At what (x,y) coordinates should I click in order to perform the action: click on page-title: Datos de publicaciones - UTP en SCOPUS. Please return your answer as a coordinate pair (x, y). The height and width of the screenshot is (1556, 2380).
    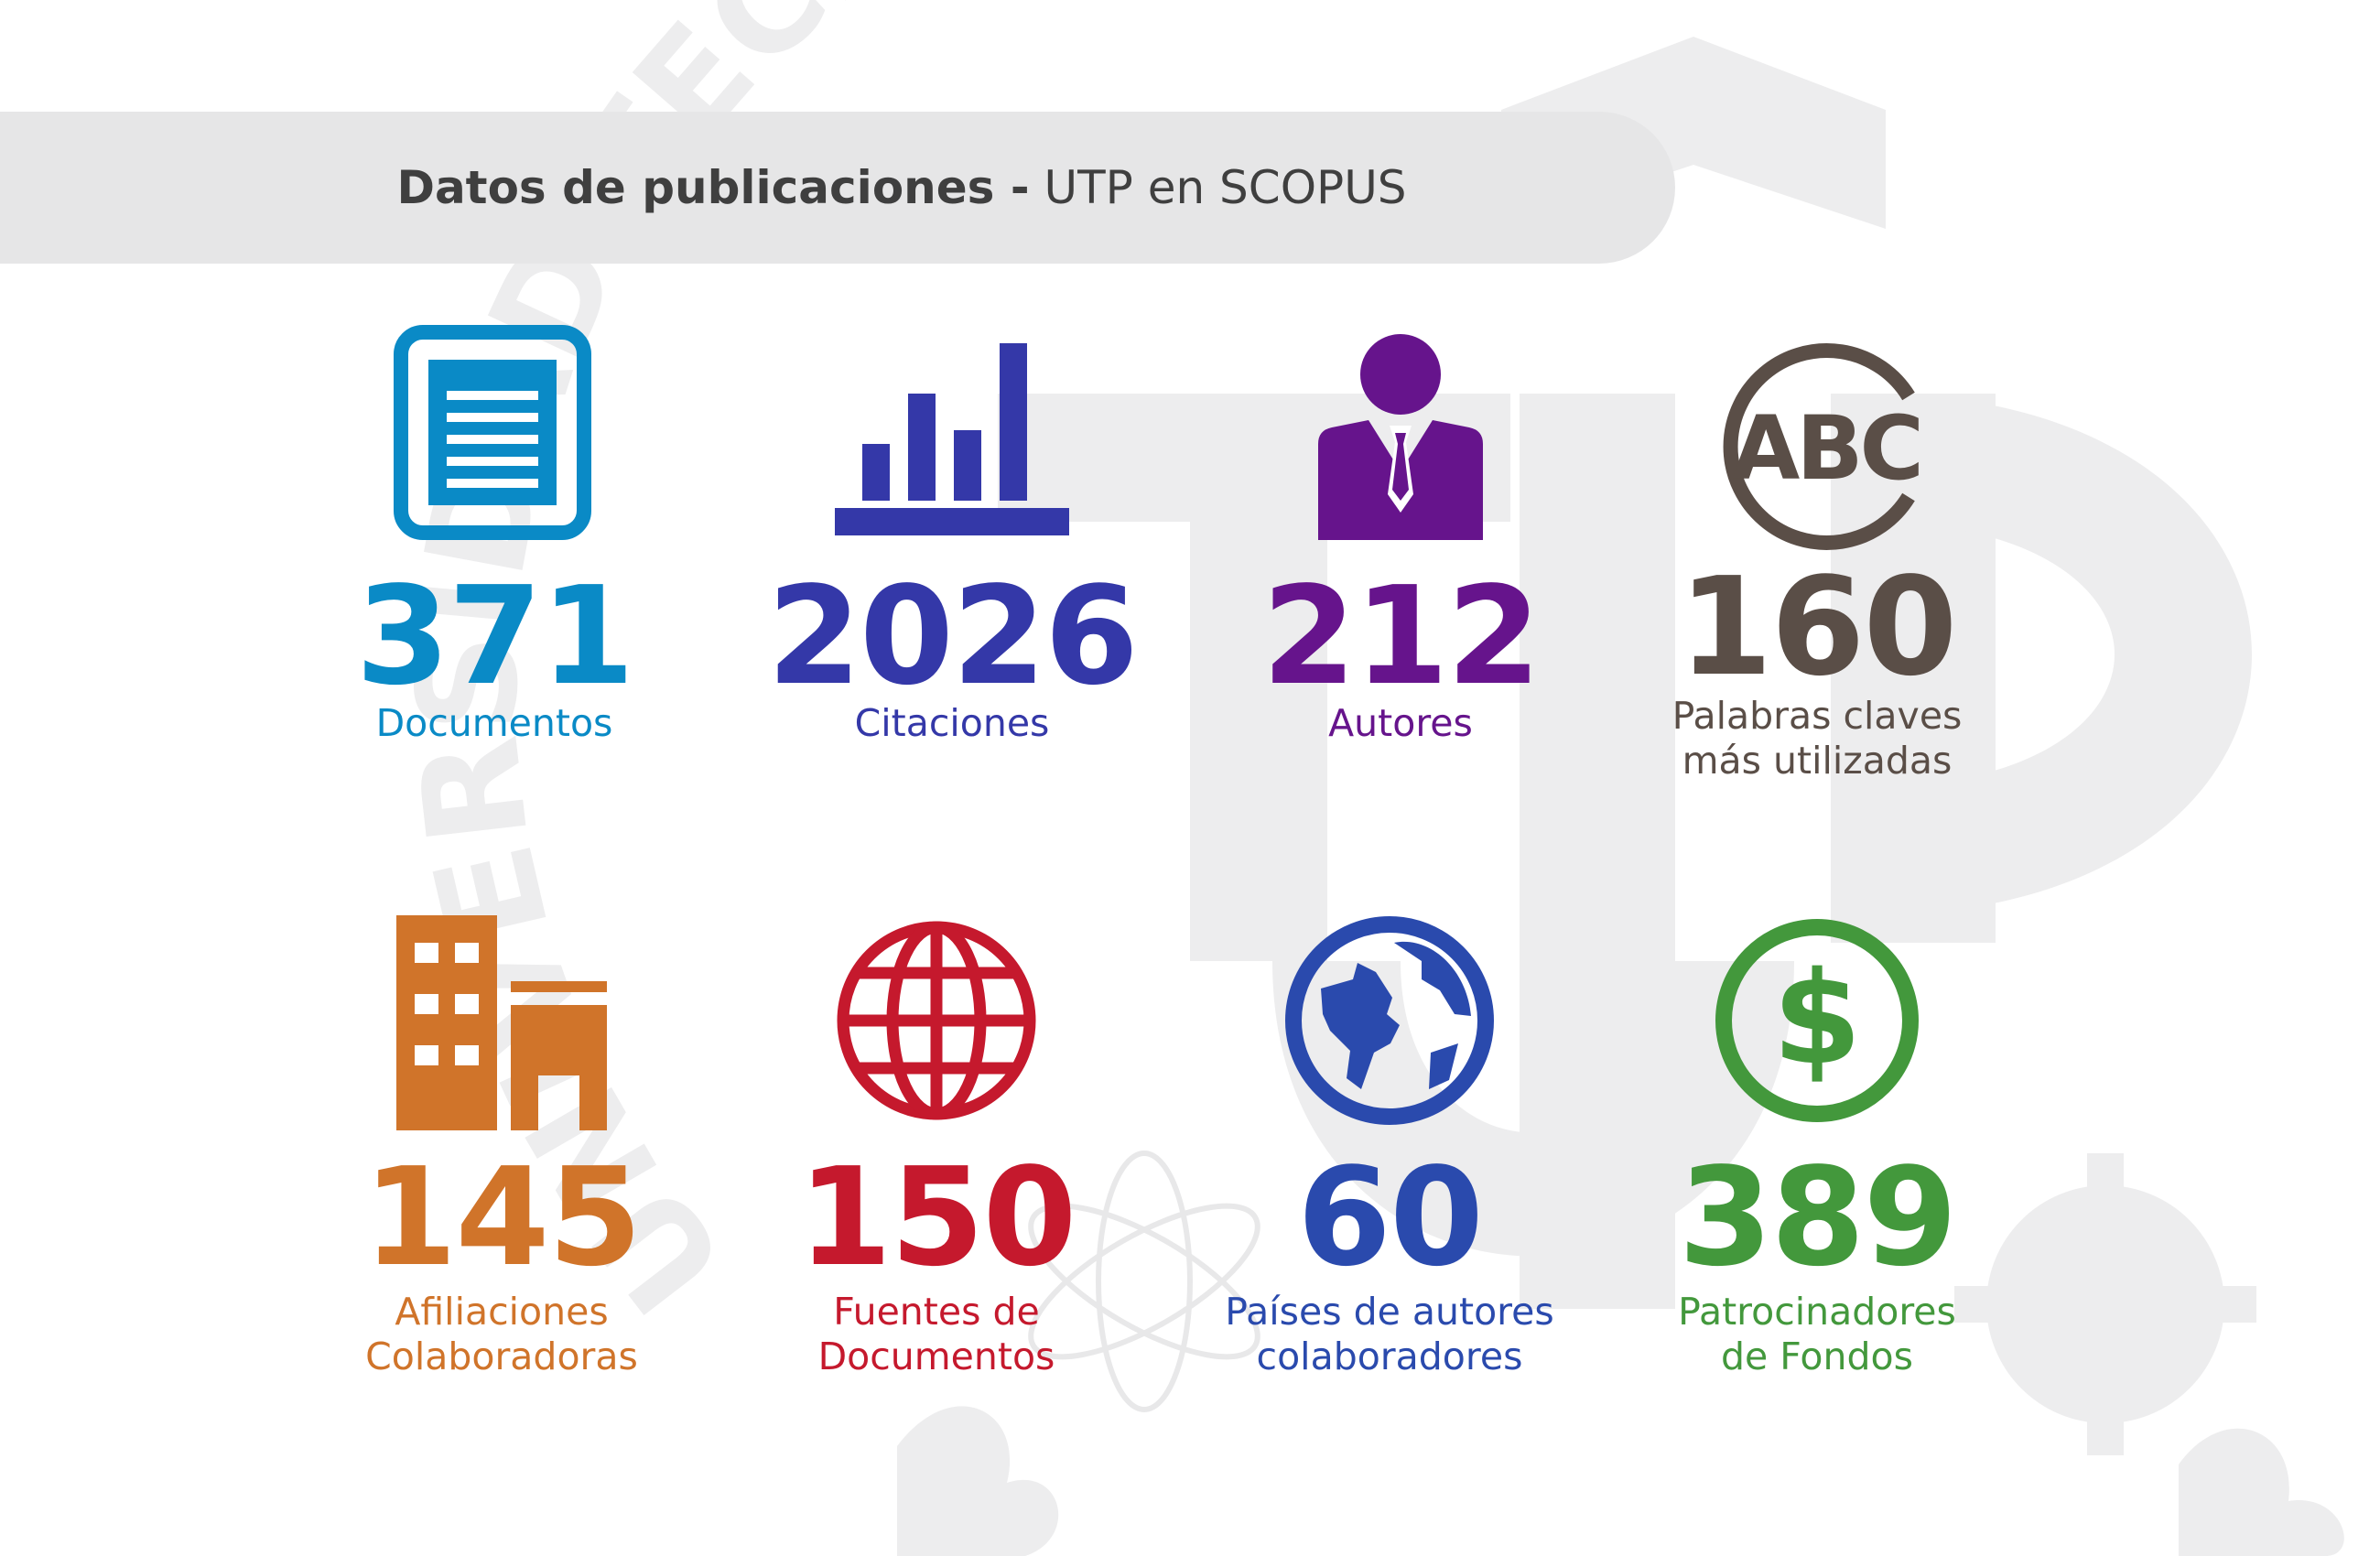
    Looking at the image, I should click on (837, 188).